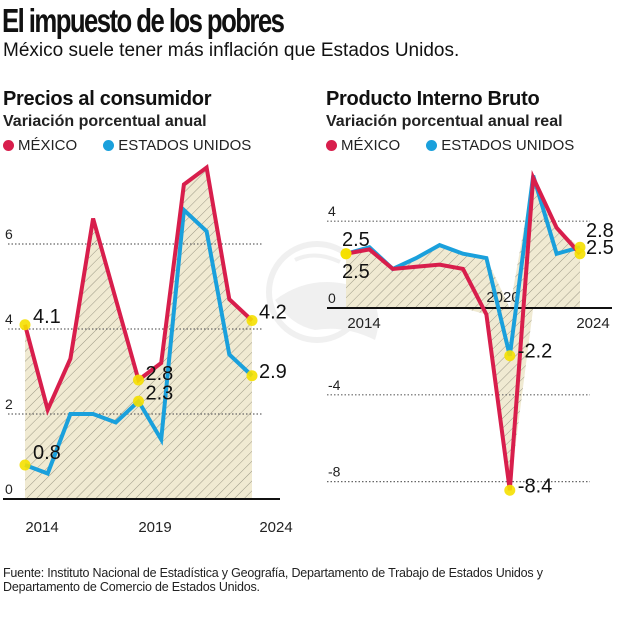  What do you see at coordinates (433, 99) in the screenshot?
I see `gdp-chart-title: Producto Interno Bruto` at bounding box center [433, 99].